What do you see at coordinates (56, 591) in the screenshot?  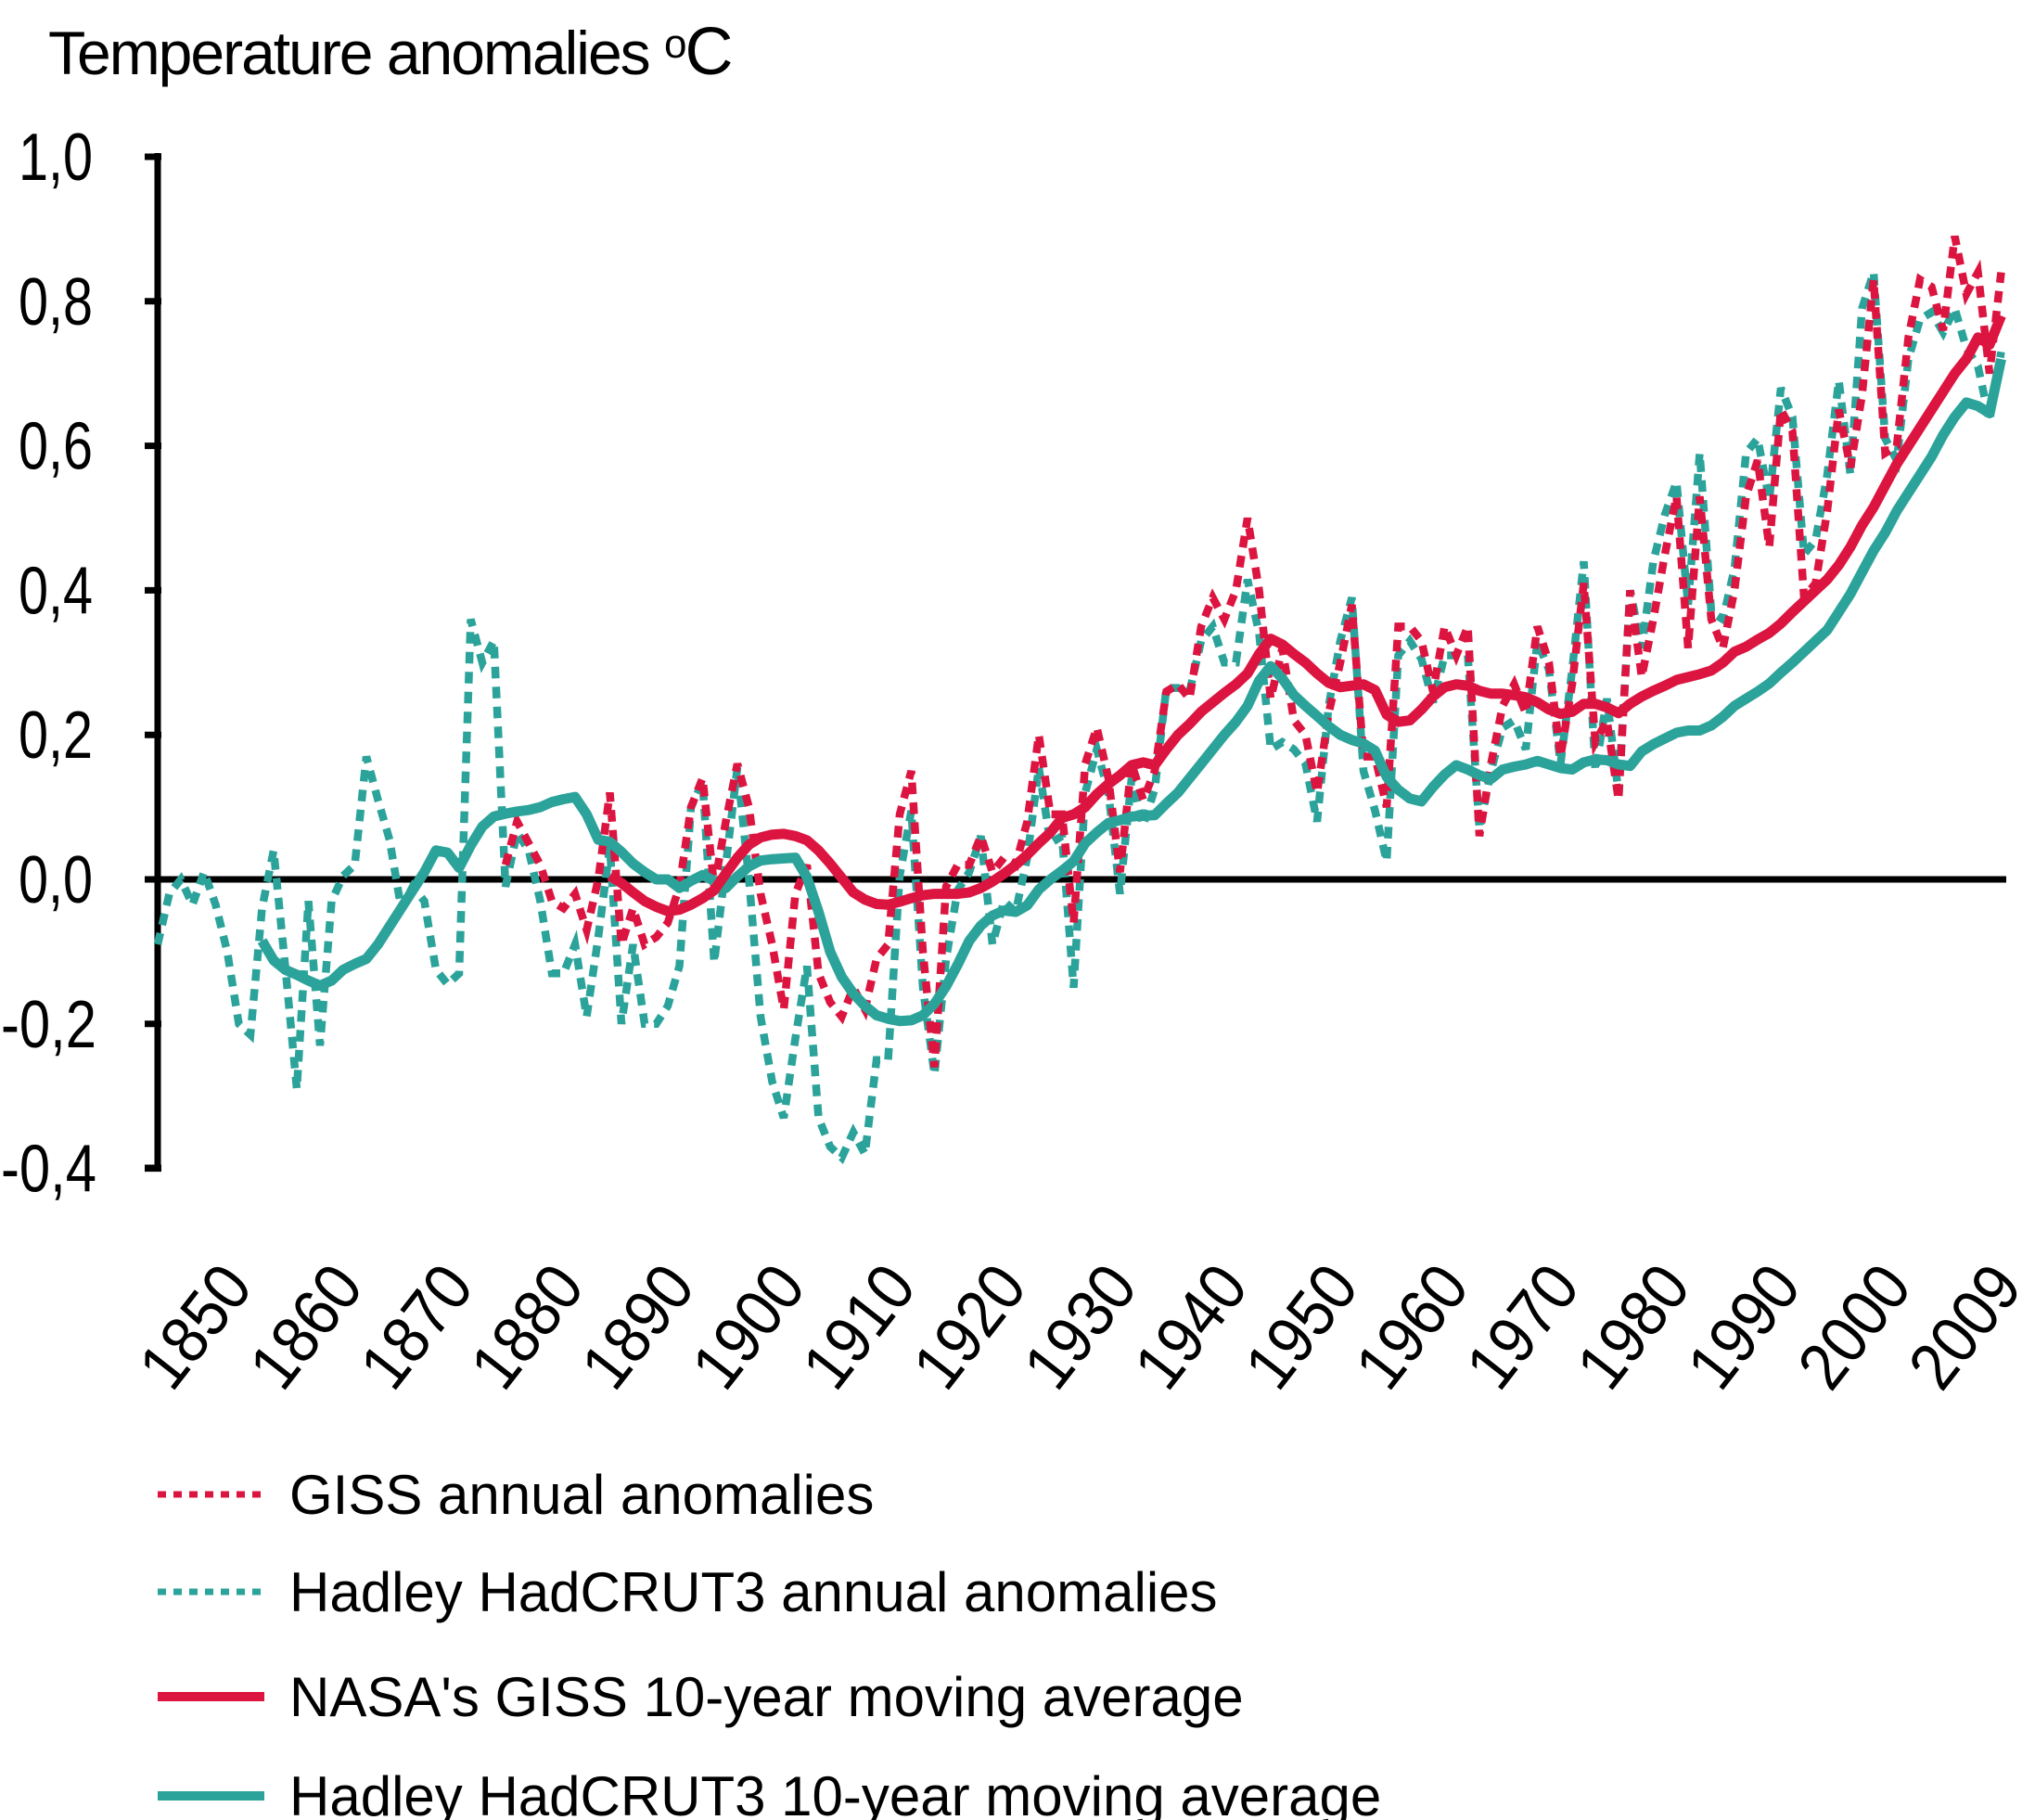 I see `svg-text: 0,4` at bounding box center [56, 591].